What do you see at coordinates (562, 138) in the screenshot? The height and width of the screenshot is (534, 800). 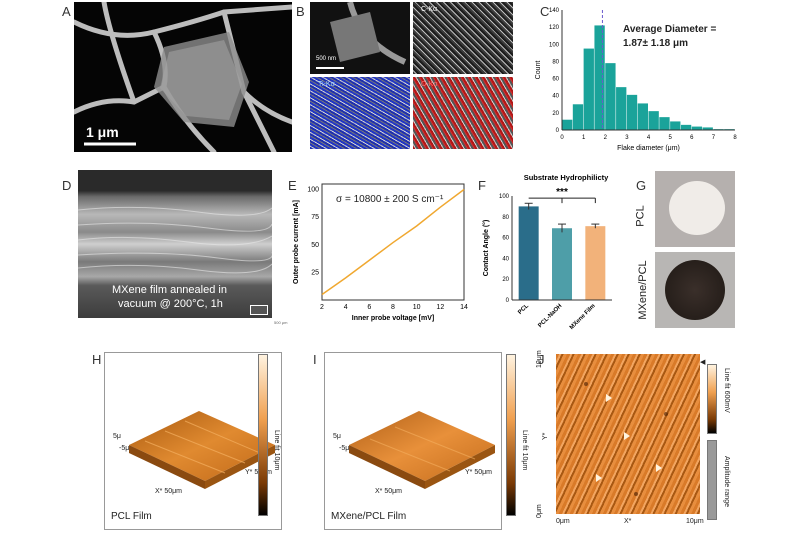 I see `x-tick-label: 0` at bounding box center [562, 138].